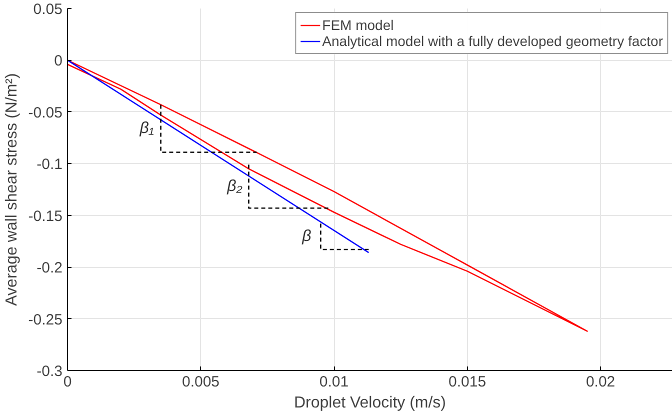 The image size is (672, 414). Describe the element at coordinates (45, 319) in the screenshot. I see `y-tick-label: -0.25` at that location.